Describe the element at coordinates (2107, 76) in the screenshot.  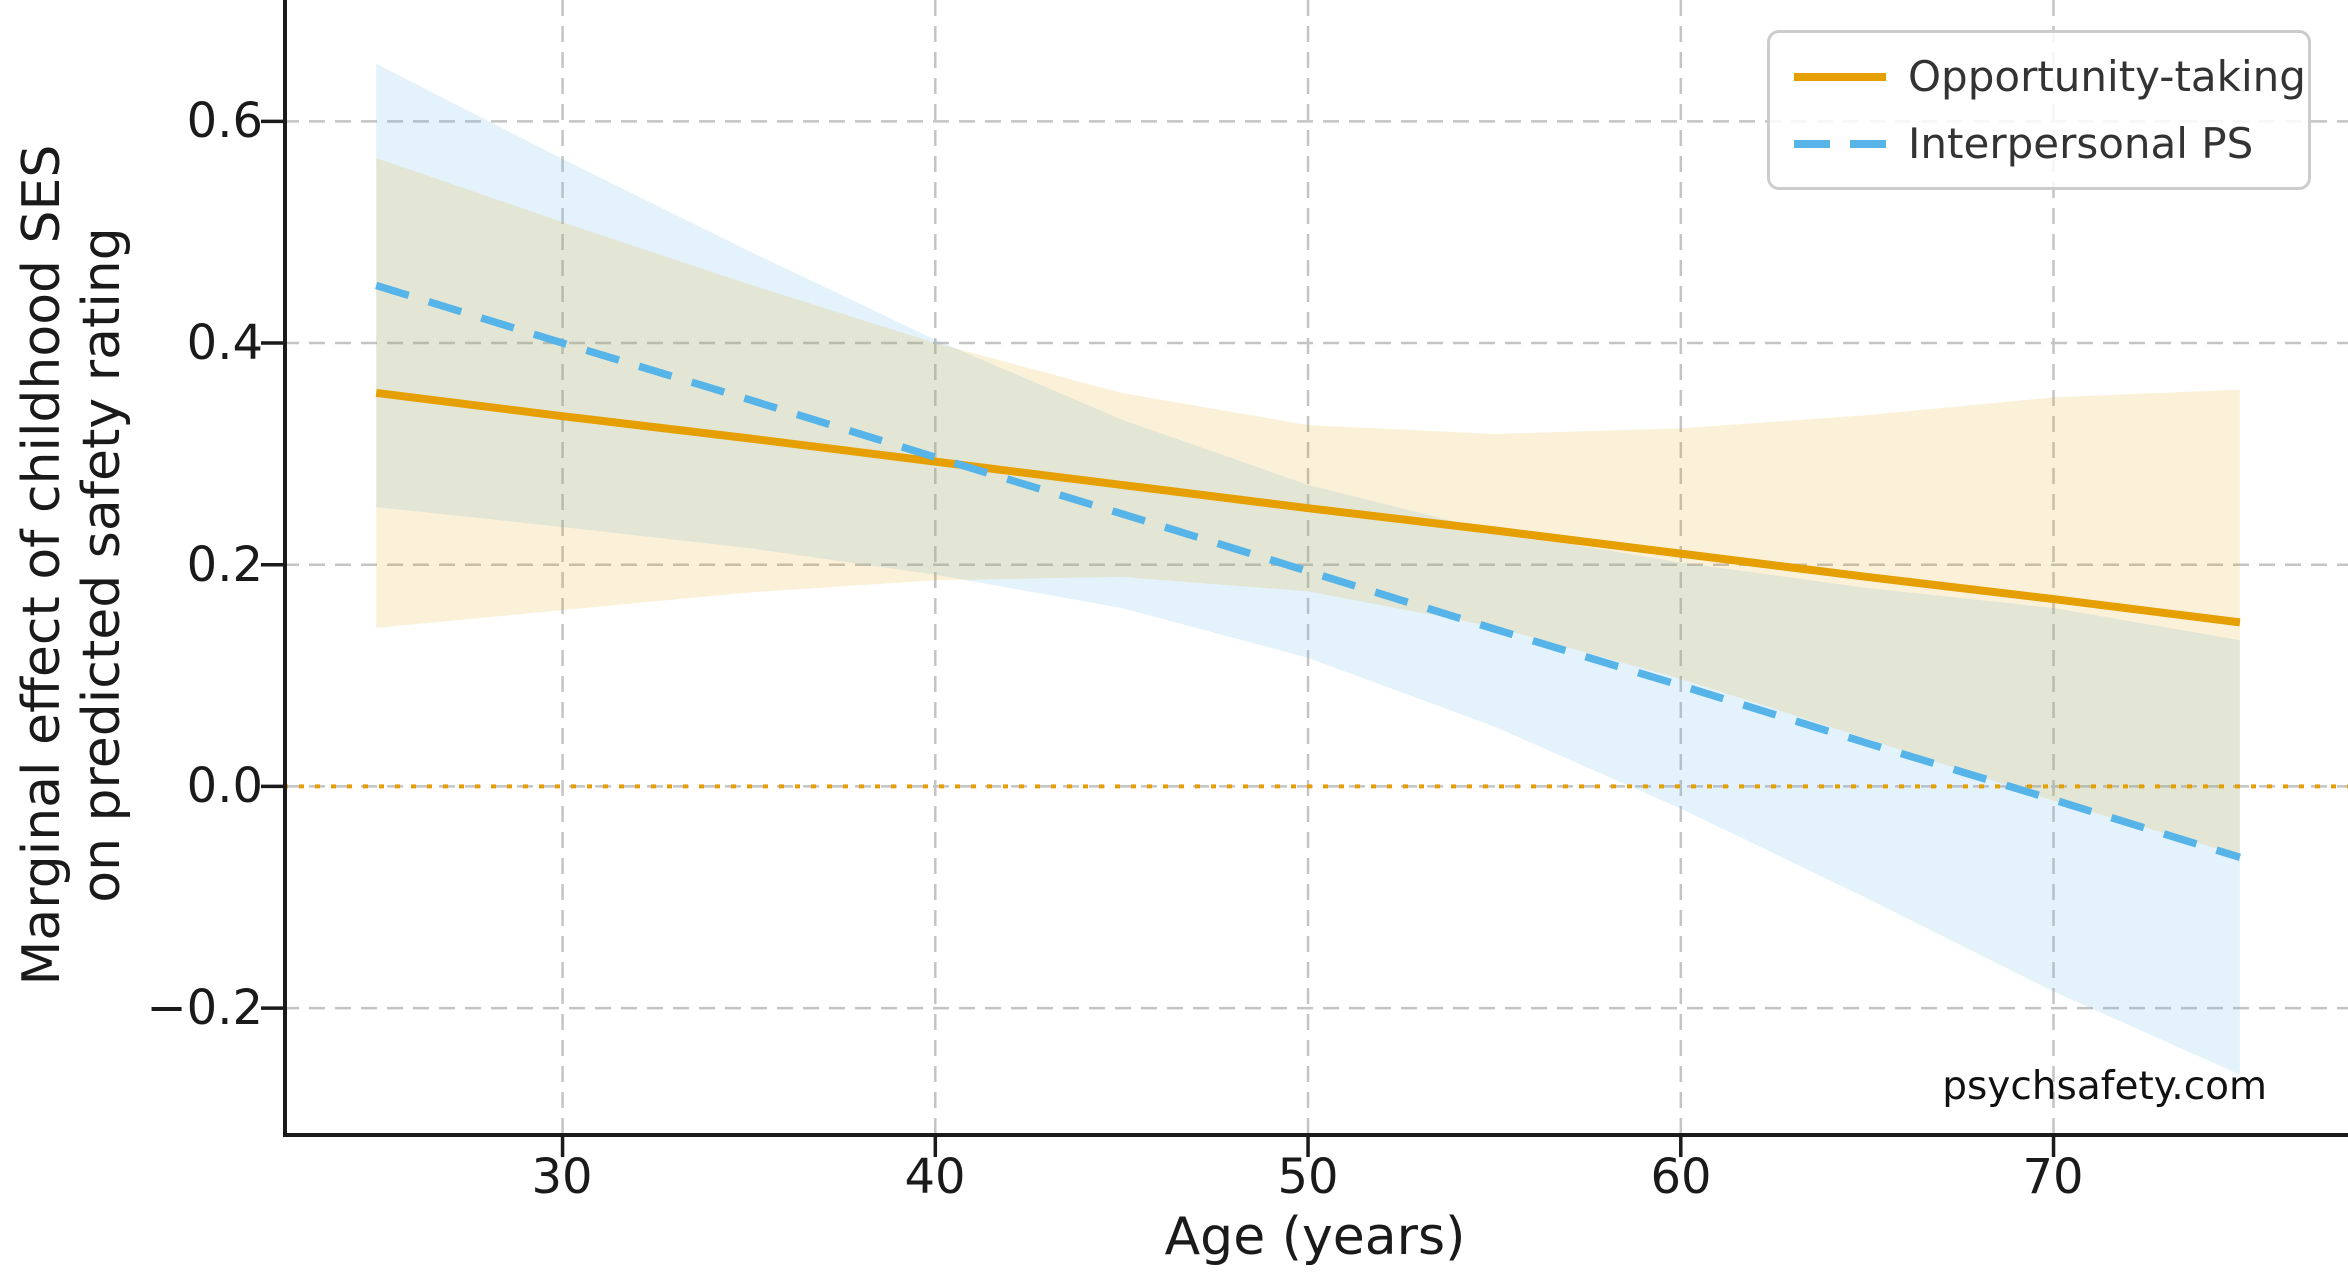
I see `legend-label: Opportunity-taking` at that location.